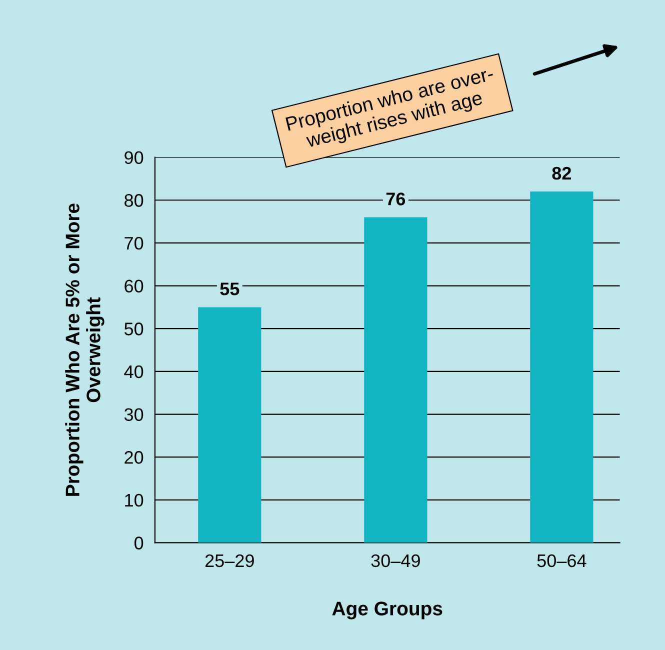  I want to click on y-axis-title: Proportion Who Are 5% or More Overweight, so click(84, 350).